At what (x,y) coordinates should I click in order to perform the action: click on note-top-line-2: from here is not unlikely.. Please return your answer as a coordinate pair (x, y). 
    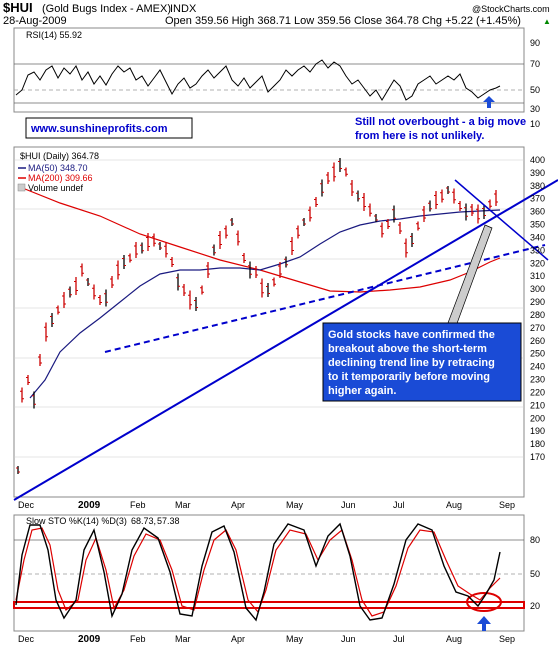
    Looking at the image, I should click on (419, 136).